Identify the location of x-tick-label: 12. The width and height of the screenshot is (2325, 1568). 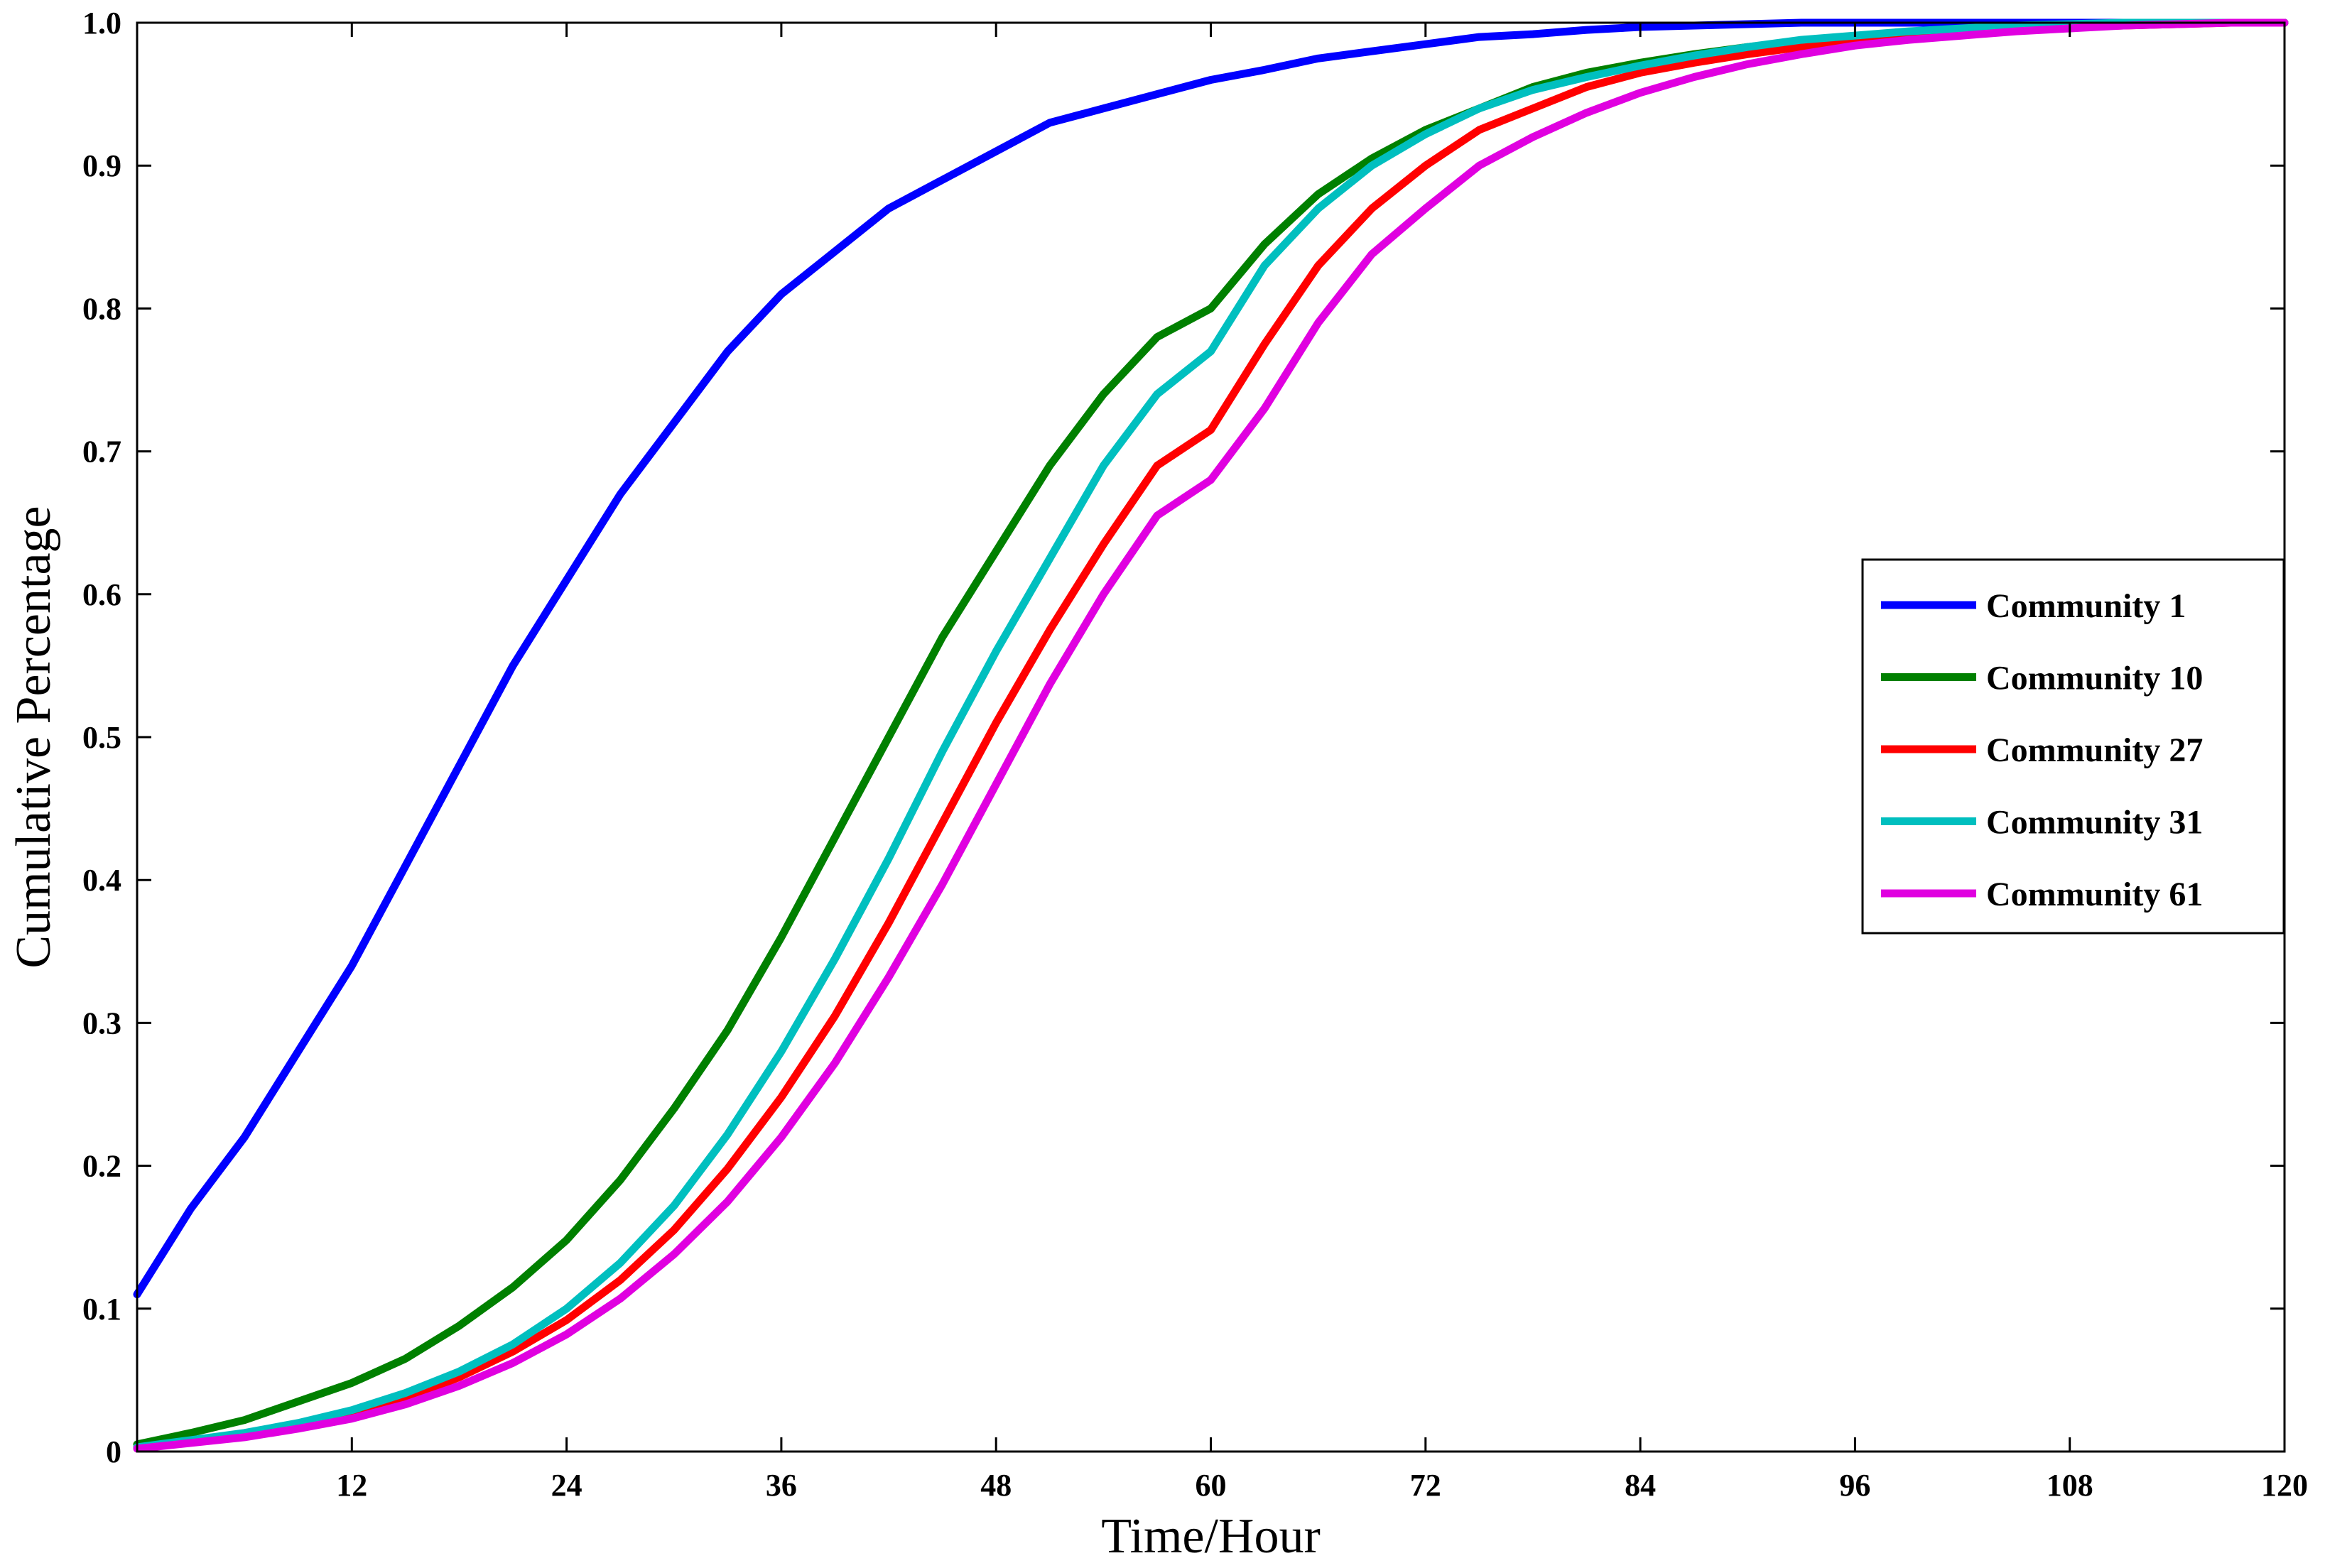
(351, 1485).